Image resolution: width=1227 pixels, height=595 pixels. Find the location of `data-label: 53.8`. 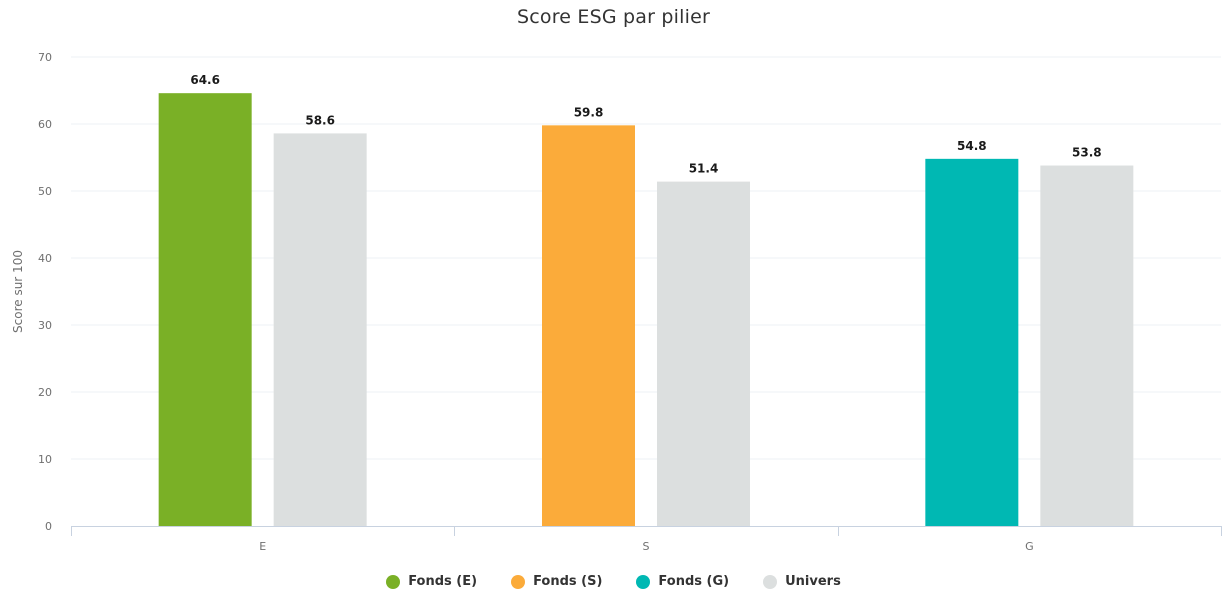

data-label: 53.8 is located at coordinates (1087, 153).